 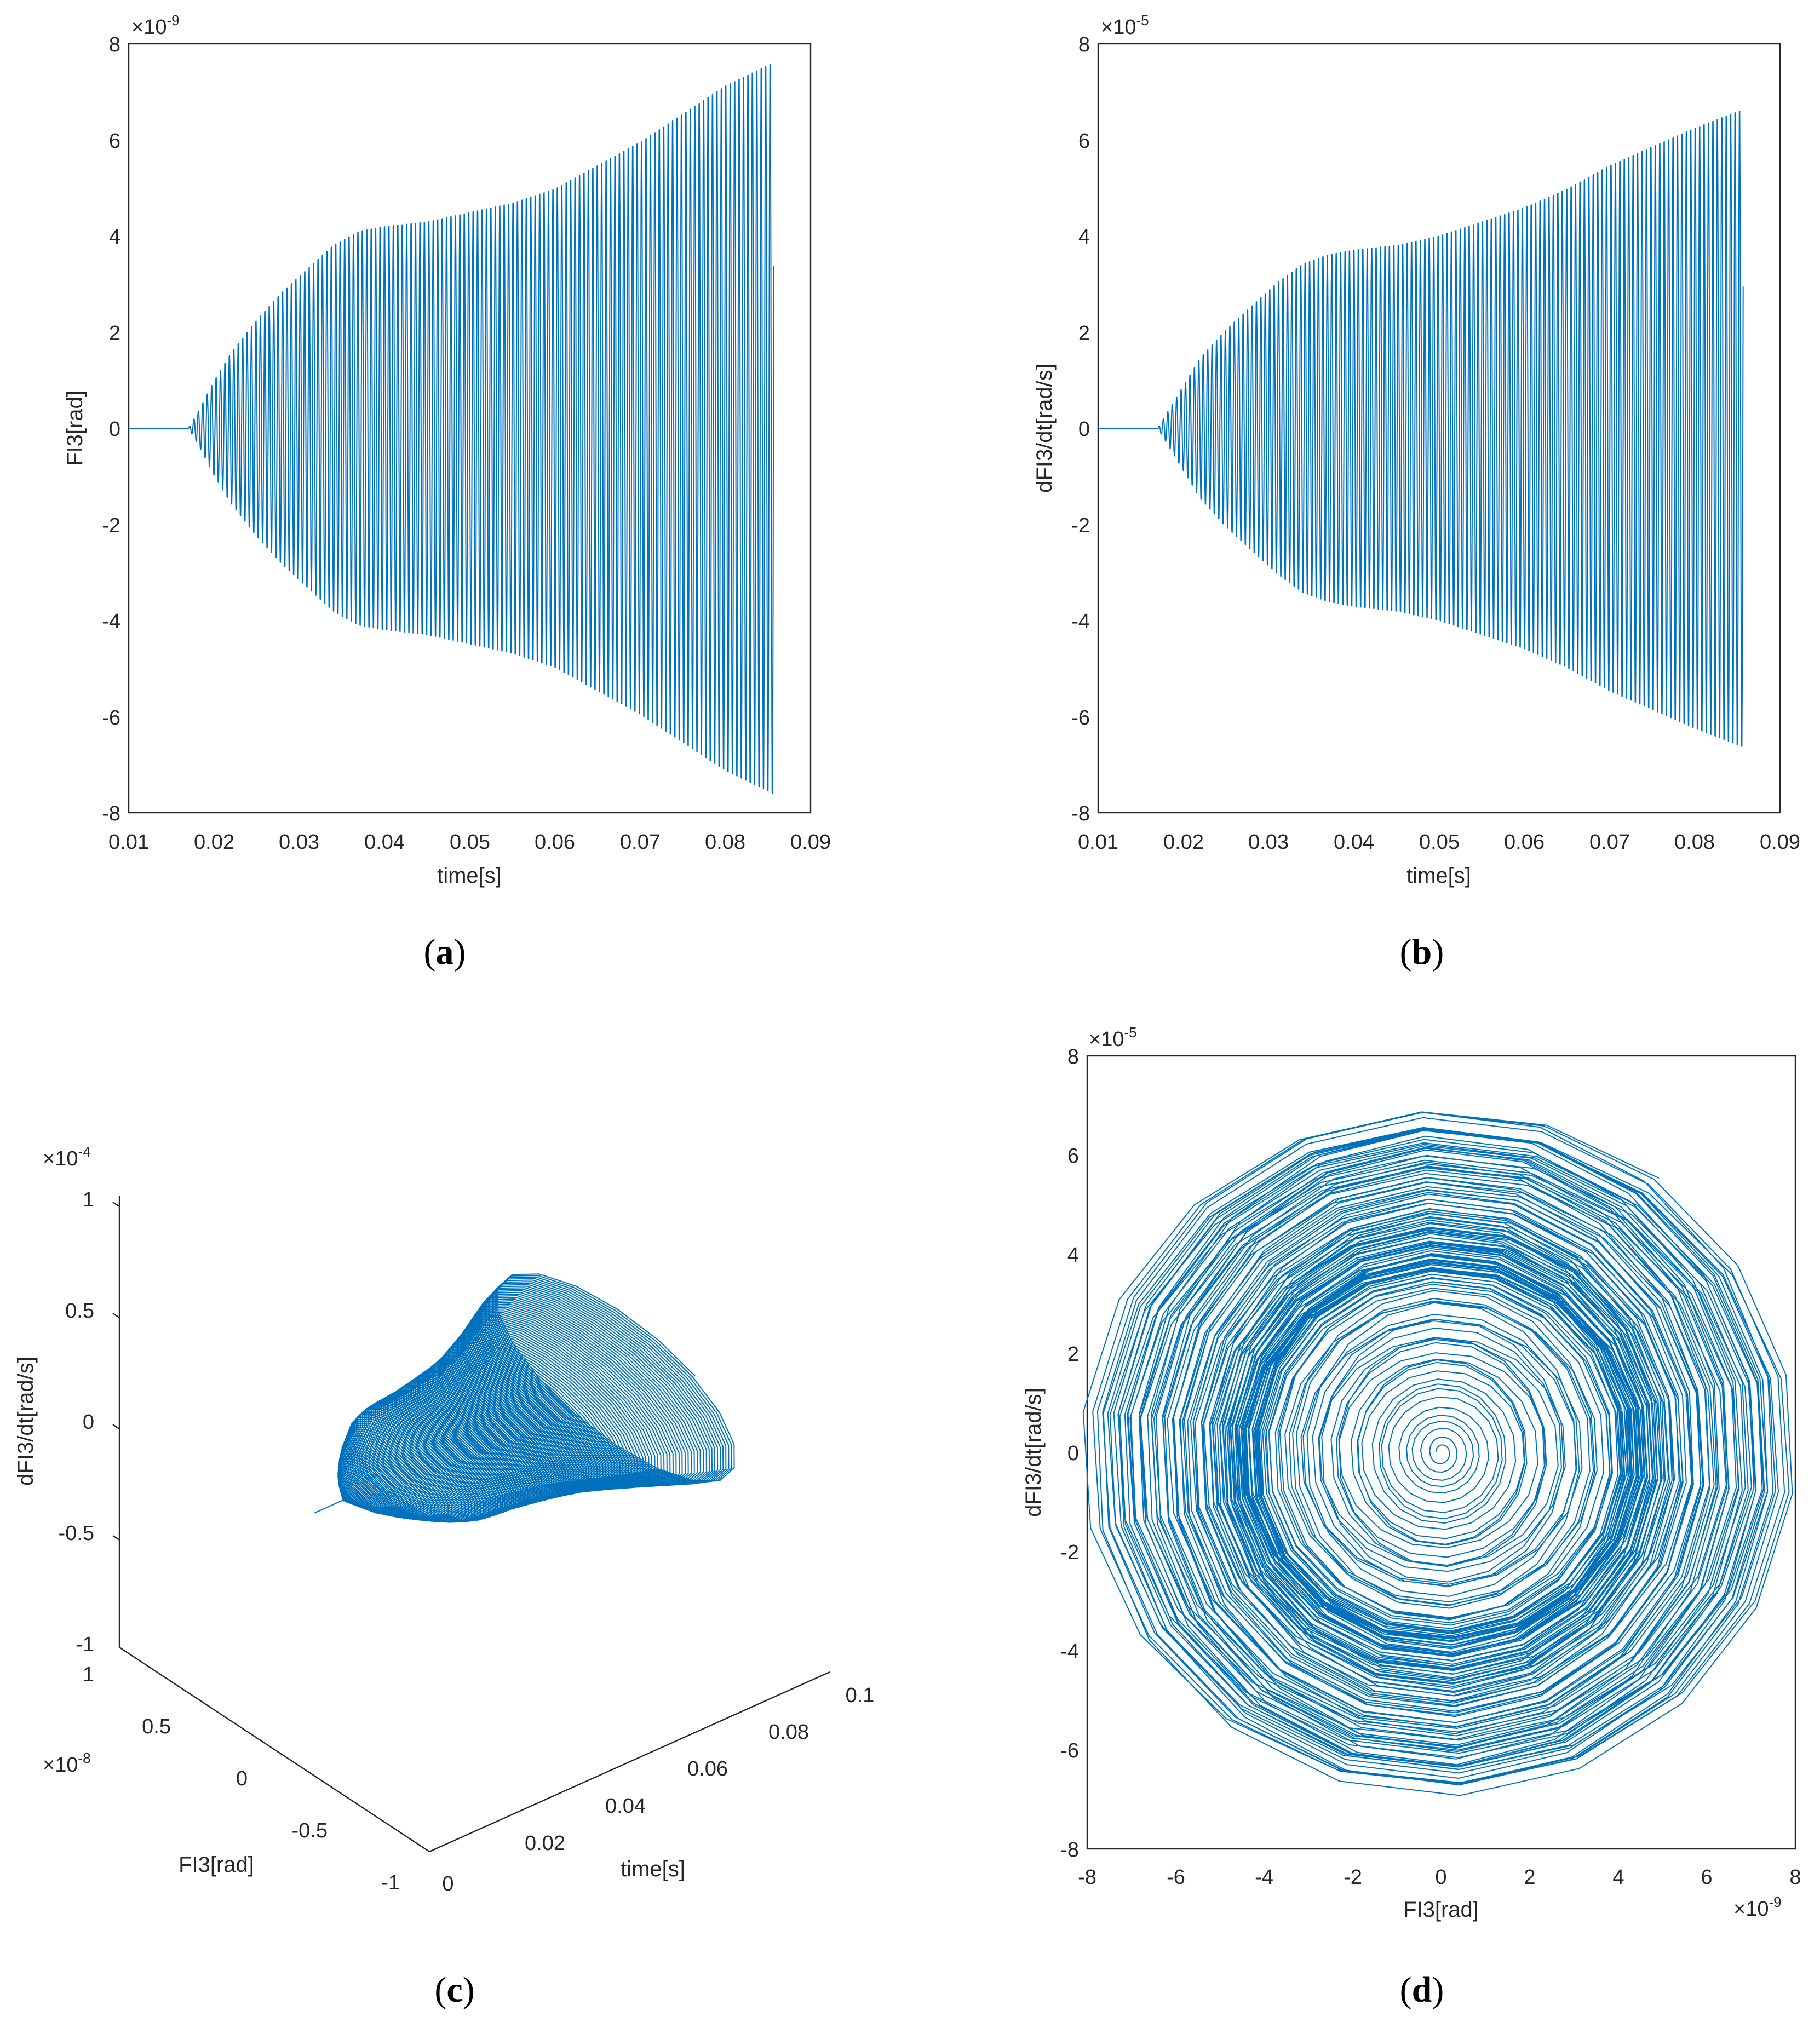 What do you see at coordinates (1354, 843) in the screenshot?
I see `x-tick-label: 0.04` at bounding box center [1354, 843].